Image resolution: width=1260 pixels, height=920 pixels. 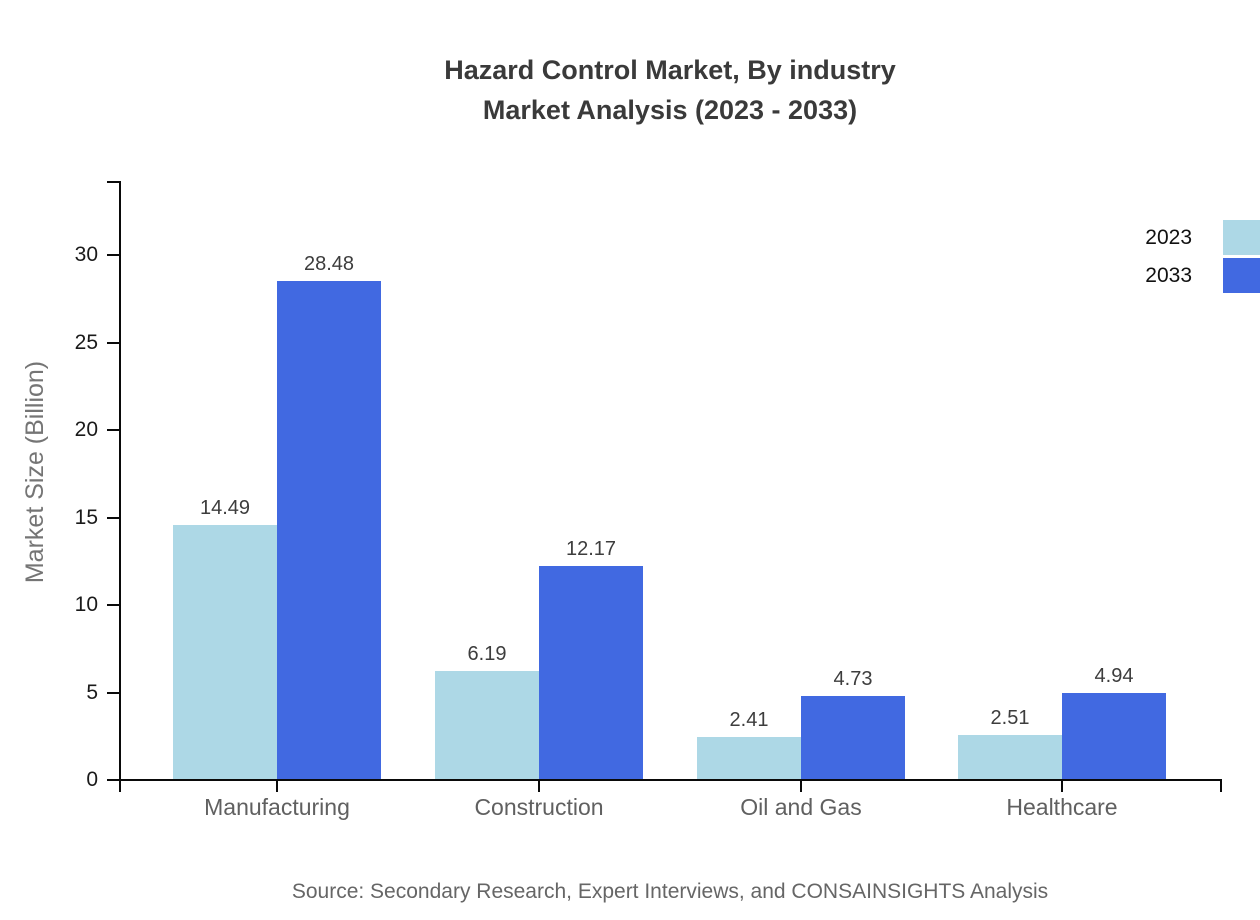 What do you see at coordinates (86, 254) in the screenshot?
I see `y-tick-label: 30` at bounding box center [86, 254].